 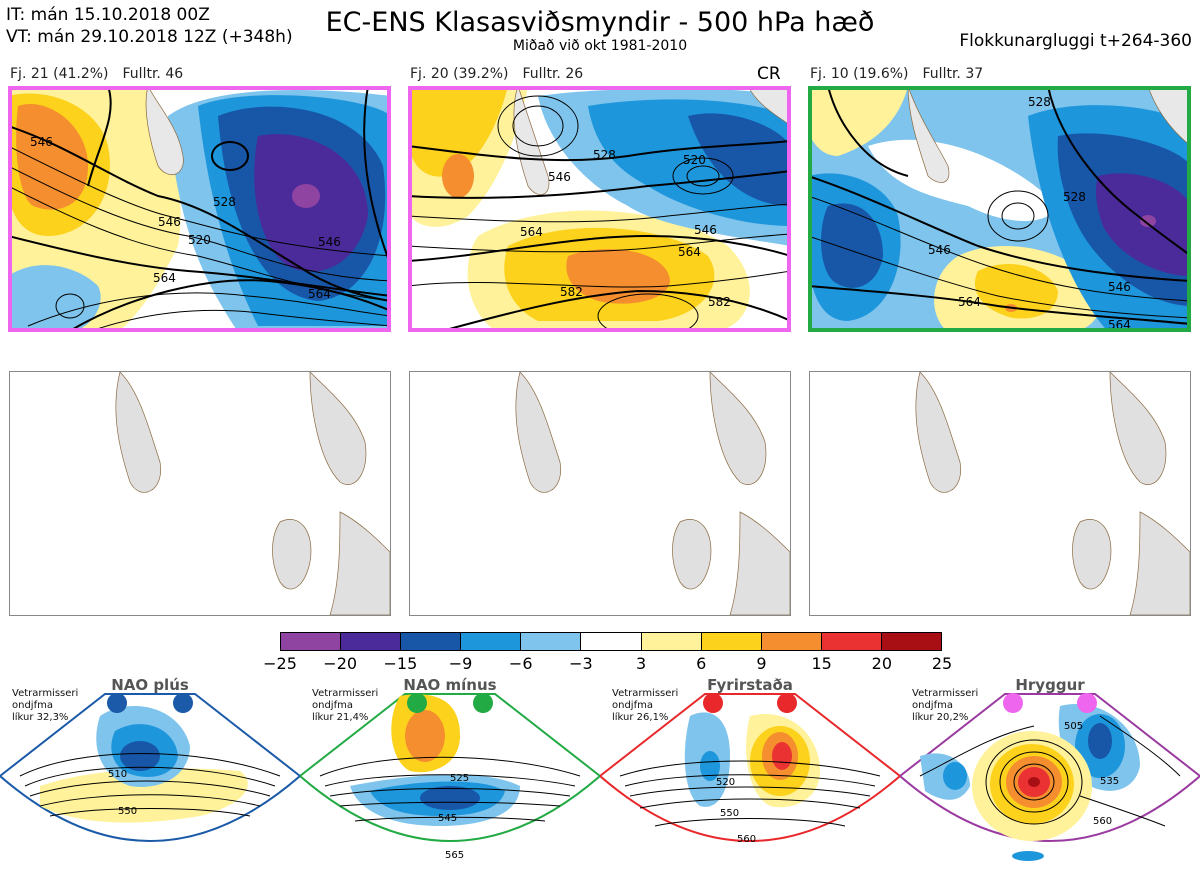 I want to click on cluster-2-map: 520 528 546 564 564 582 582 546, so click(x=599, y=209).